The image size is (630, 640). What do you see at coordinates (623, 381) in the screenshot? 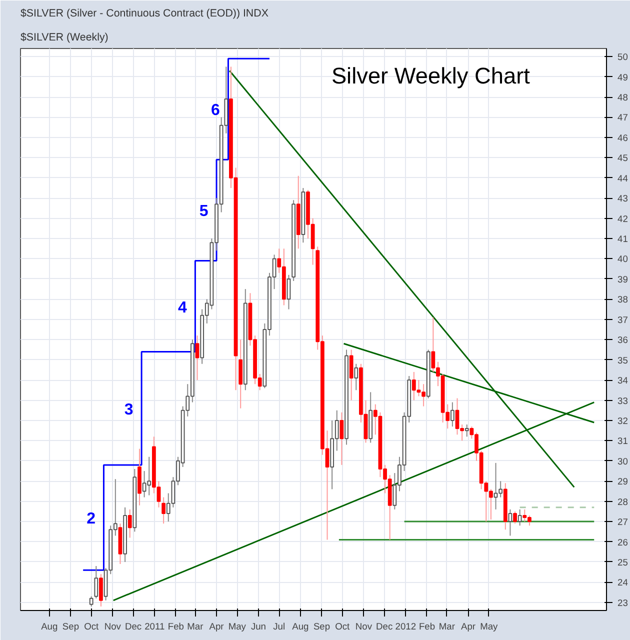
I see `y-tick-label: 34` at bounding box center [623, 381].